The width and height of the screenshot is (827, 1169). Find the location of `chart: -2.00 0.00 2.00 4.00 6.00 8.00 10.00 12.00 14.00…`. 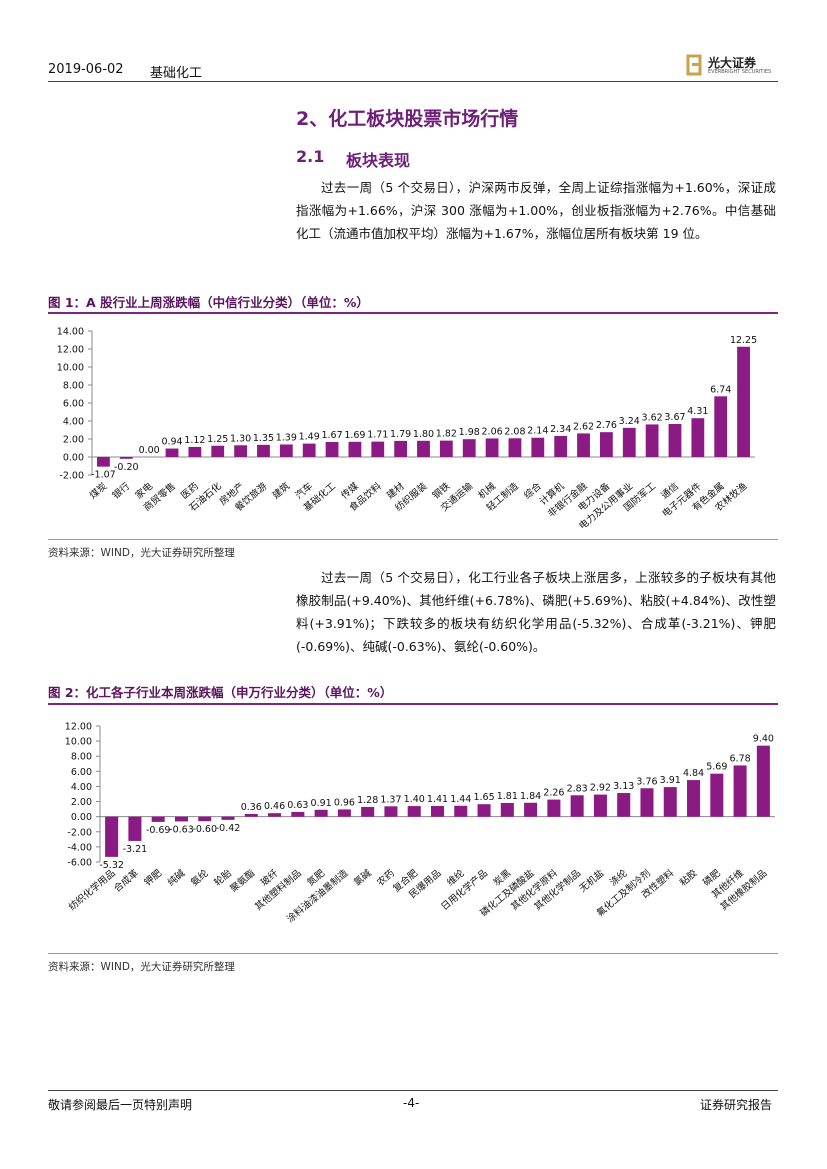

chart: -2.00 0.00 2.00 4.00 6.00 8.00 10.00 12.00 14.00… is located at coordinates (407, 430).